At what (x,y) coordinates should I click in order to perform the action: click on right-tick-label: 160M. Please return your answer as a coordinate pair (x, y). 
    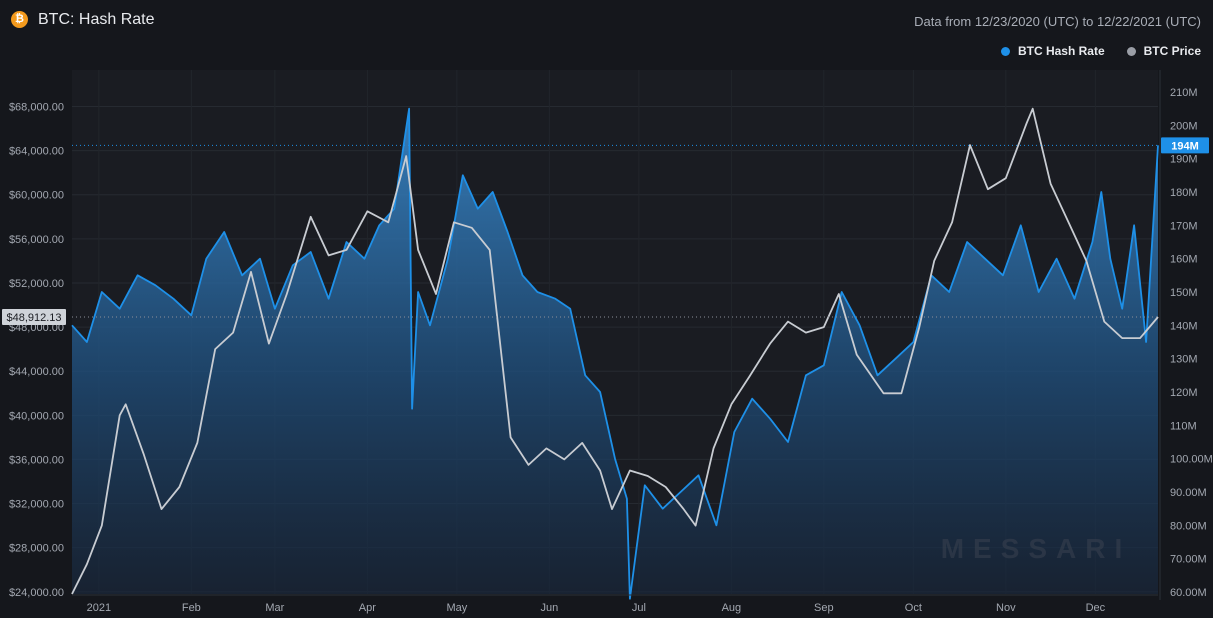
    Looking at the image, I should click on (1184, 260).